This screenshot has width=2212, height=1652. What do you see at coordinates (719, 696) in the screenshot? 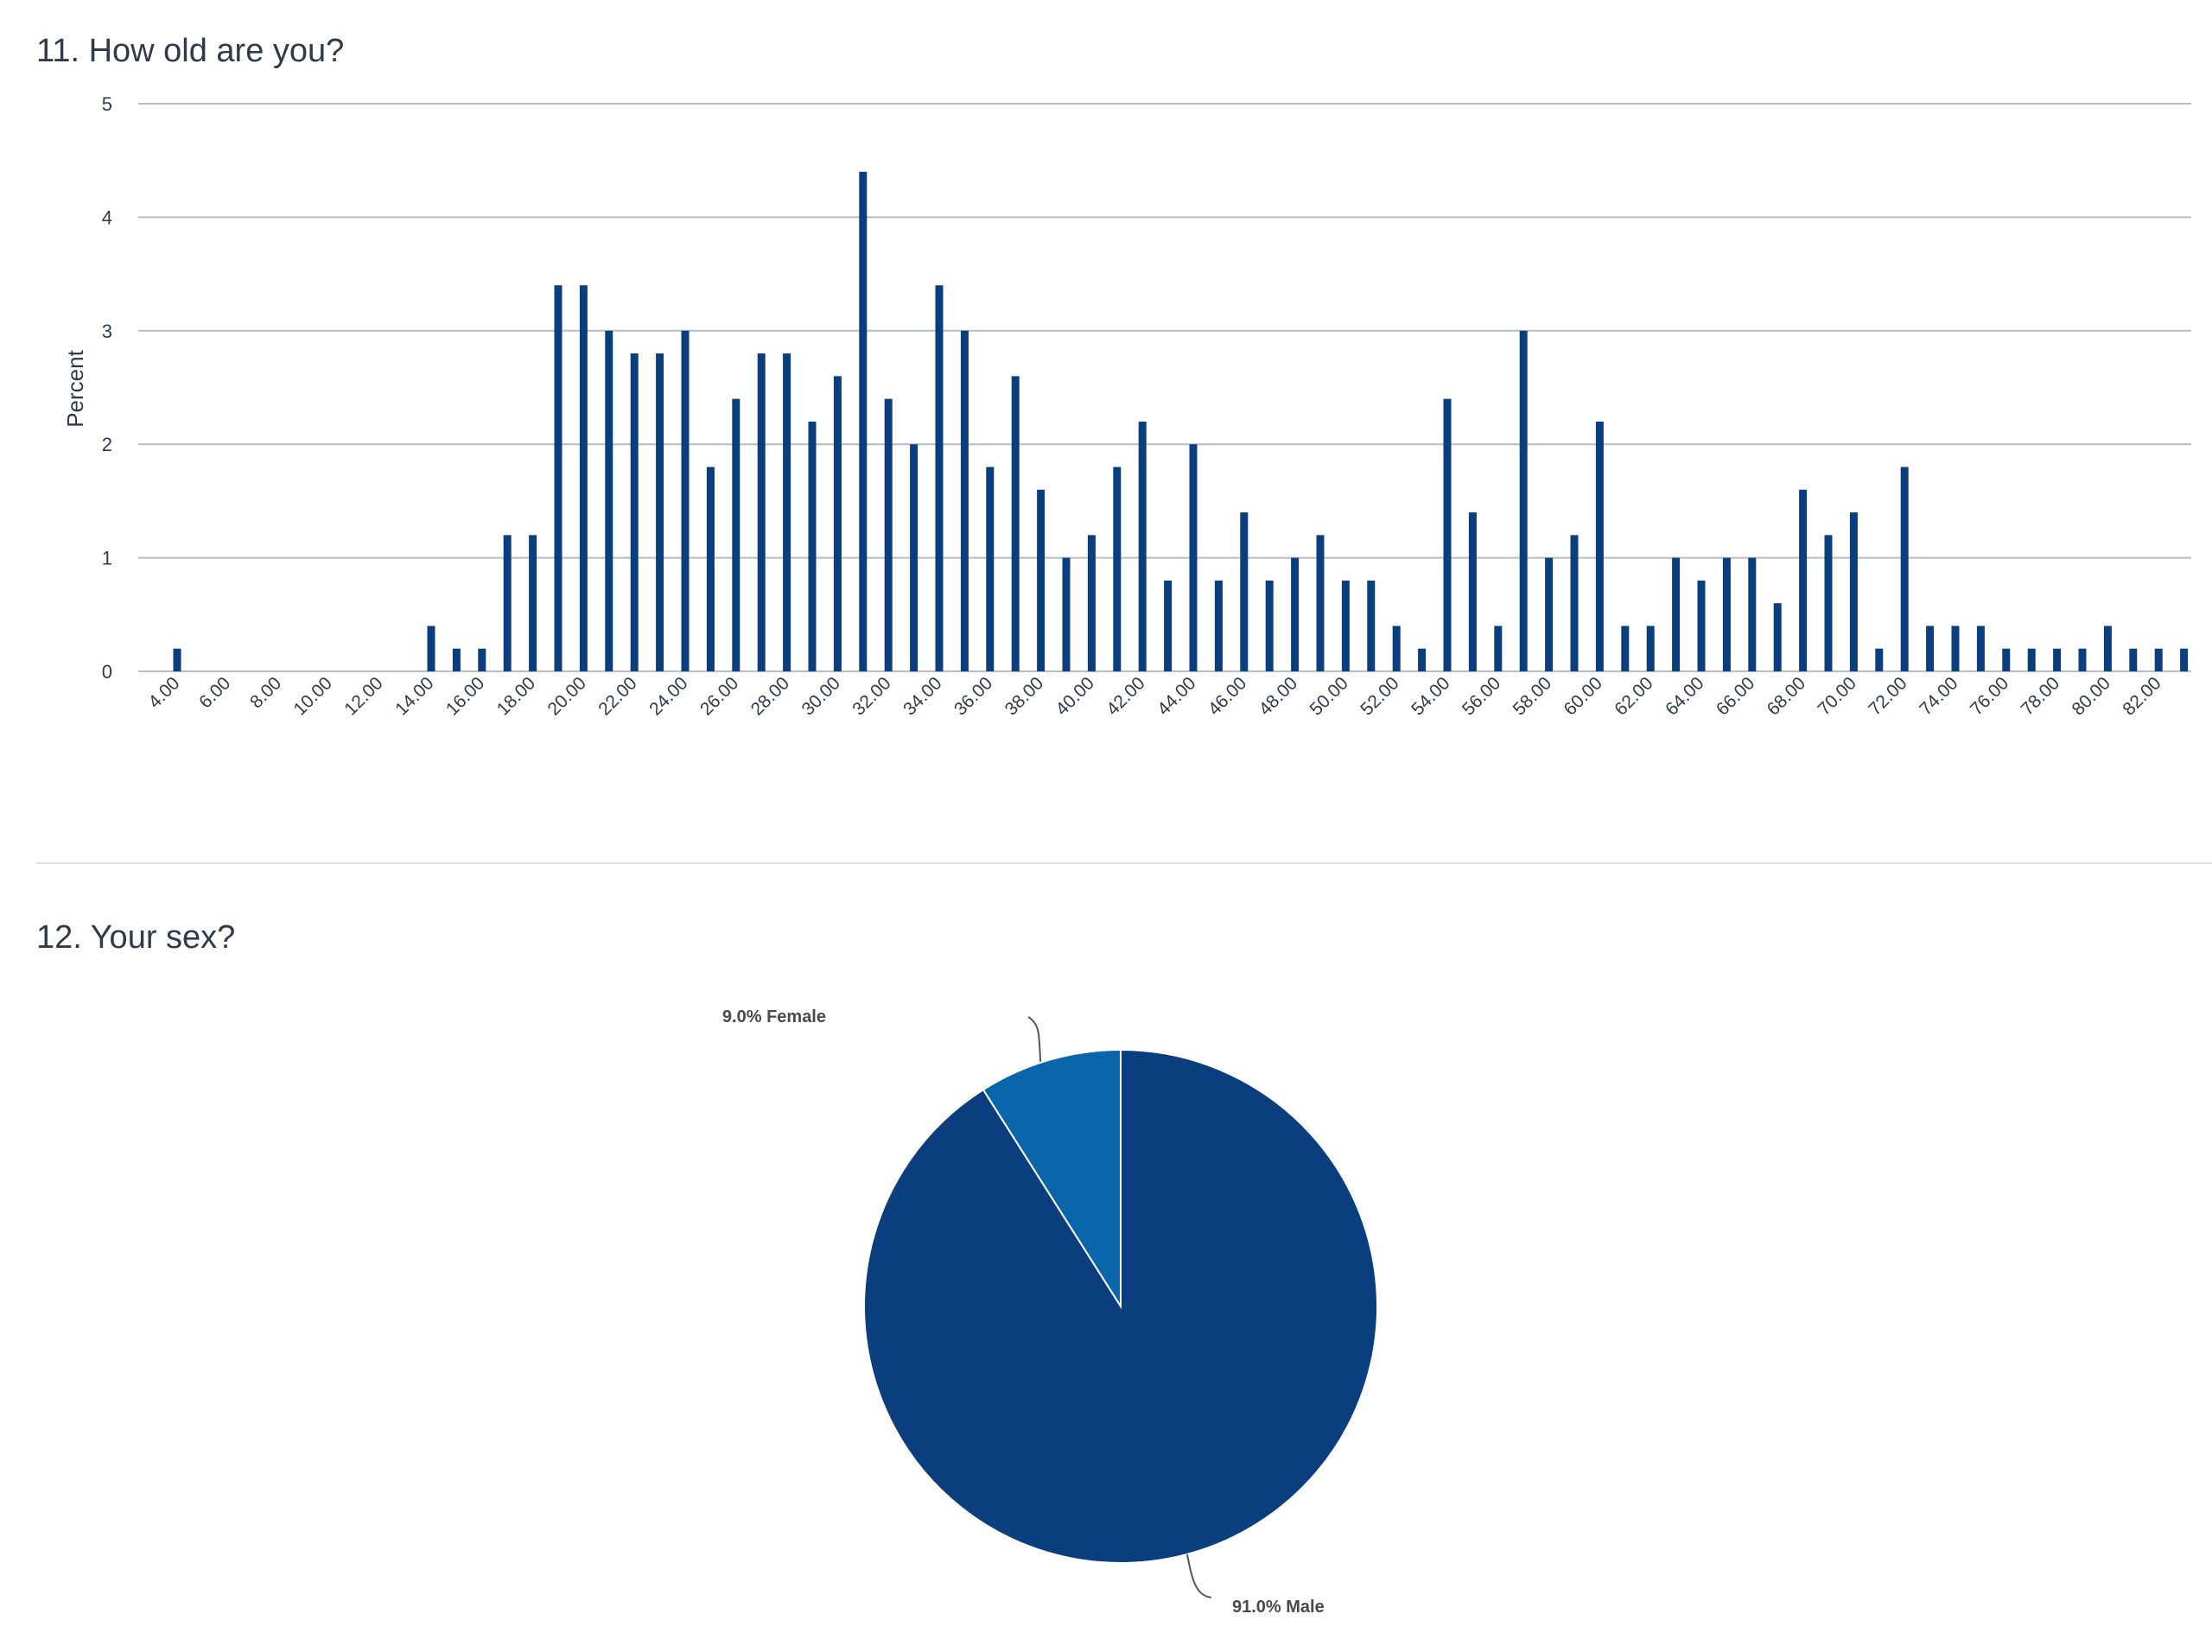
I see `x-tick-label: 26.00` at bounding box center [719, 696].